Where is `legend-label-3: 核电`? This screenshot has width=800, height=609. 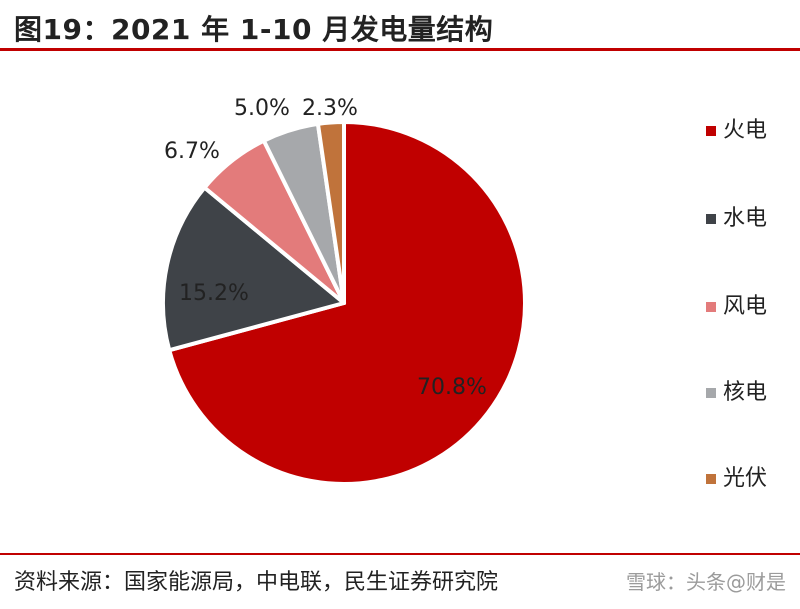
legend-label-3: 核电 is located at coordinates (745, 392).